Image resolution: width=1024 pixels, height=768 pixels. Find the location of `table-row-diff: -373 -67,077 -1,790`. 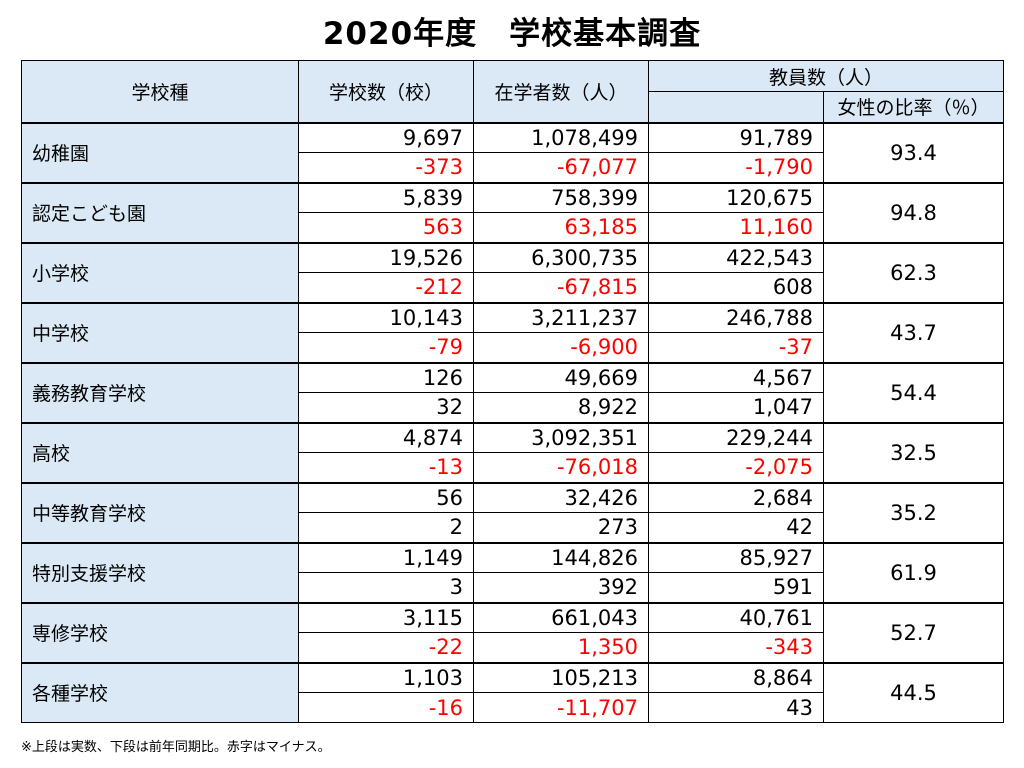

table-row-diff: -373 -67,077 -1,790 is located at coordinates (513, 167).